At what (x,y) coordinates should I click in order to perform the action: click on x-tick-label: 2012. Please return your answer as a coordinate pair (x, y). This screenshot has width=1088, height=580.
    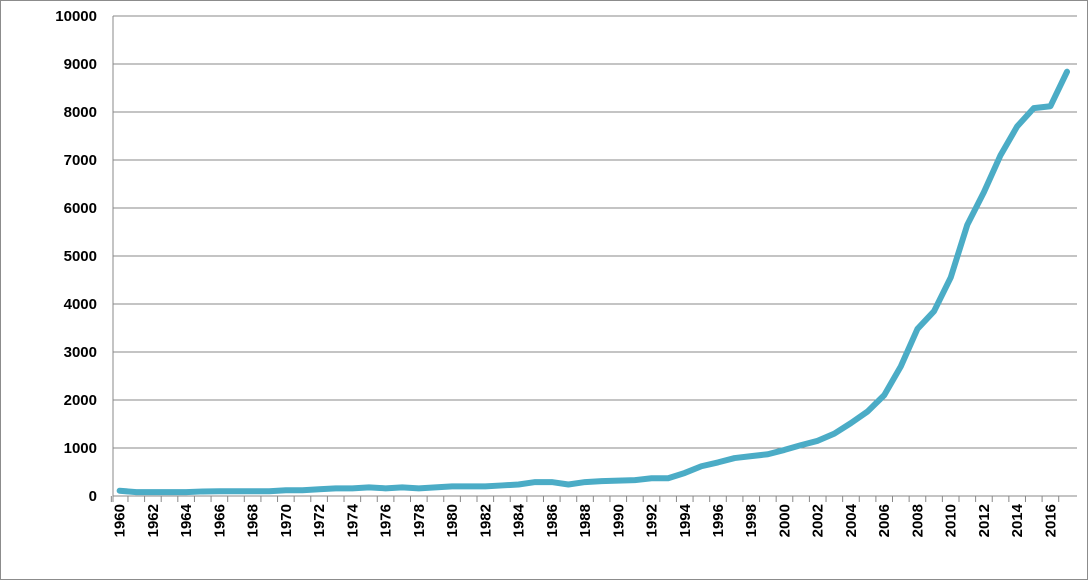
    Looking at the image, I should click on (984, 520).